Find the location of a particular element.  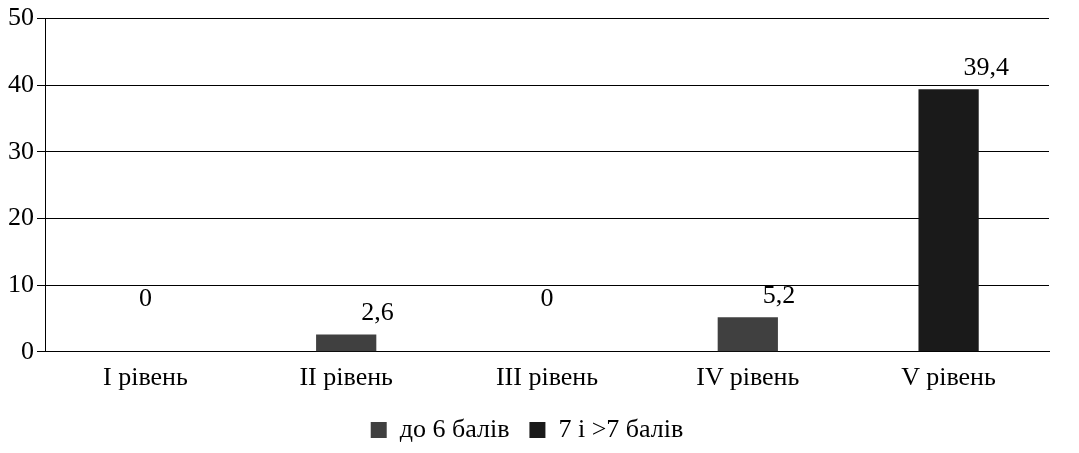

legend-label: до 6 балів is located at coordinates (454, 428).